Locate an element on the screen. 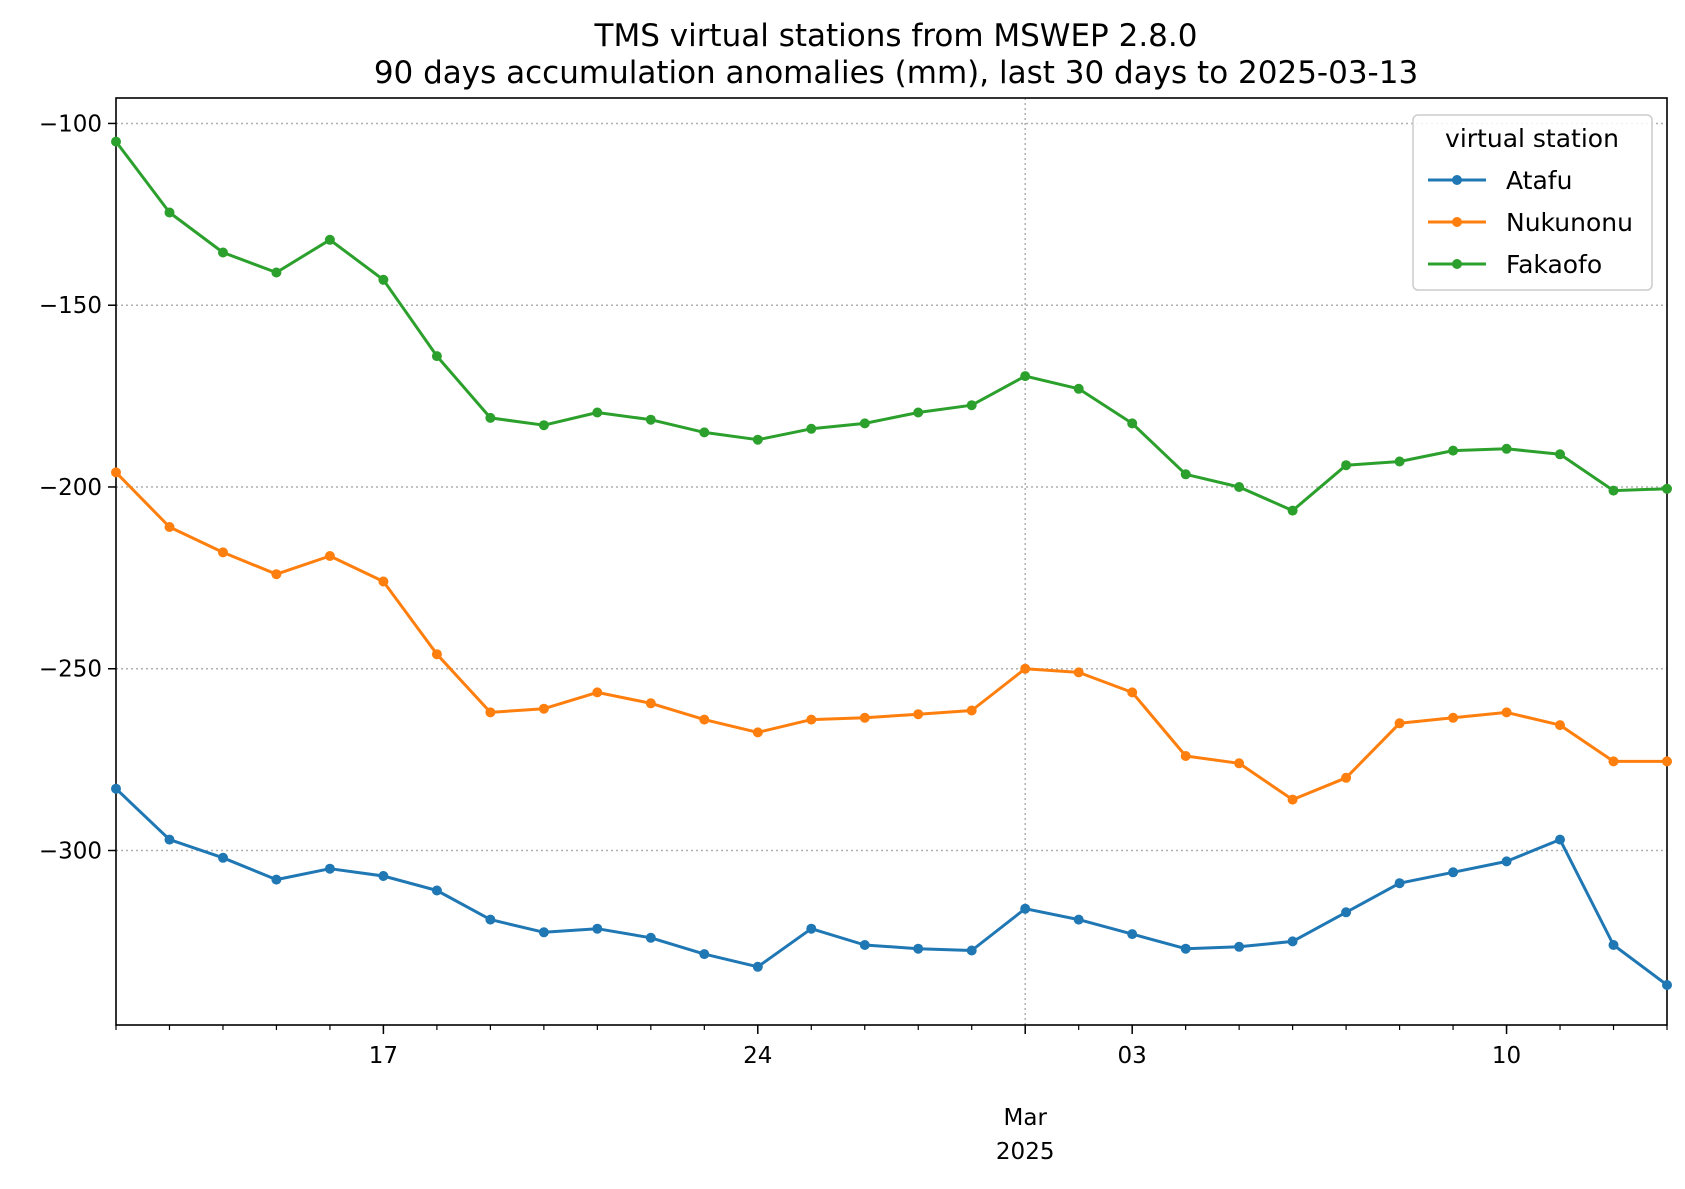 The image size is (1685, 1189). legend-title: virtual station is located at coordinates (1532, 138).